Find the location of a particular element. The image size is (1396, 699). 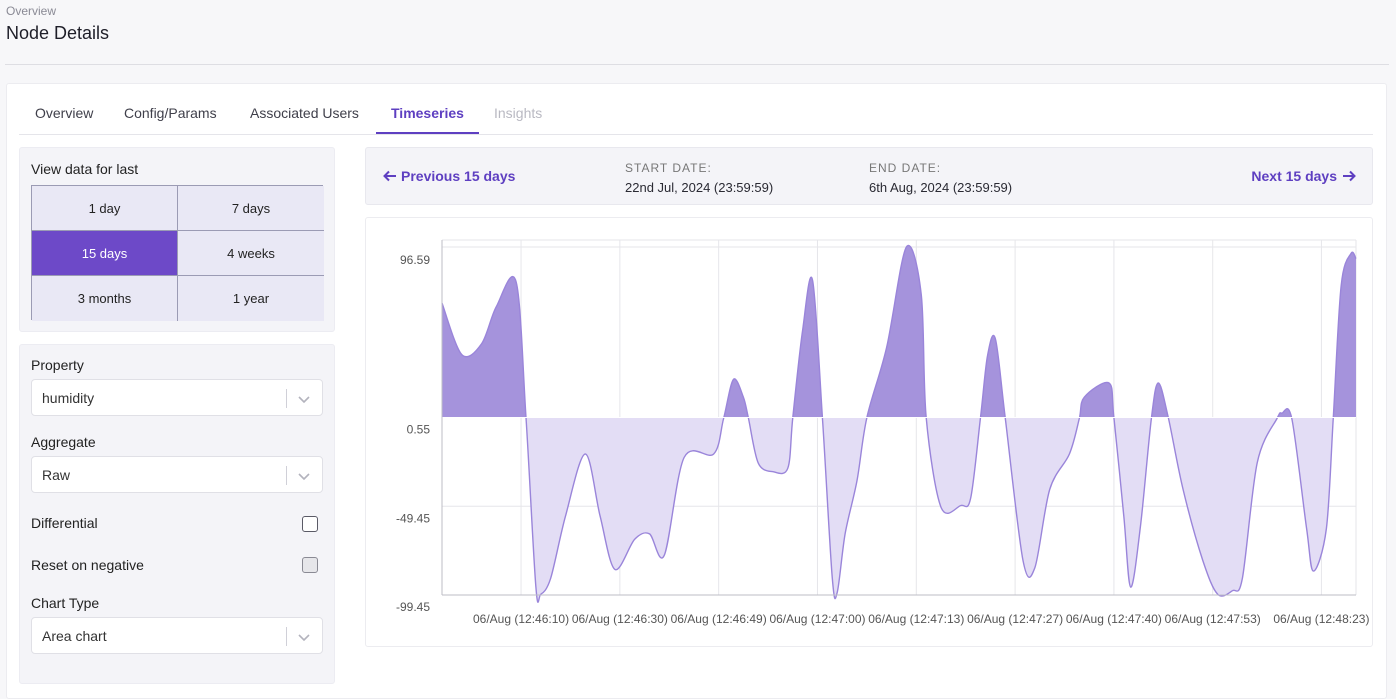

differential-label: Differential is located at coordinates (64, 523).